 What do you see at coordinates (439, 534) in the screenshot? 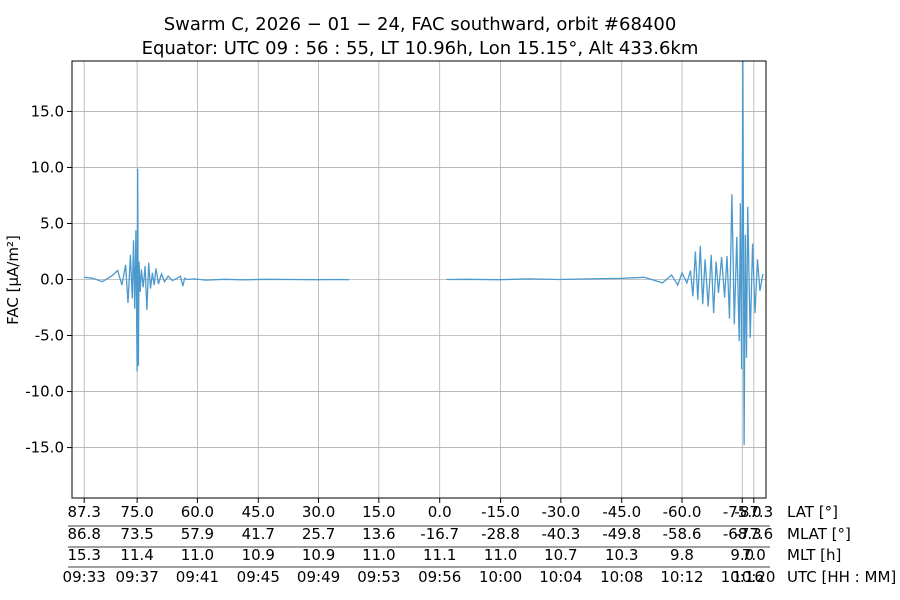
I see `x-tick-label: -16.7` at bounding box center [439, 534].